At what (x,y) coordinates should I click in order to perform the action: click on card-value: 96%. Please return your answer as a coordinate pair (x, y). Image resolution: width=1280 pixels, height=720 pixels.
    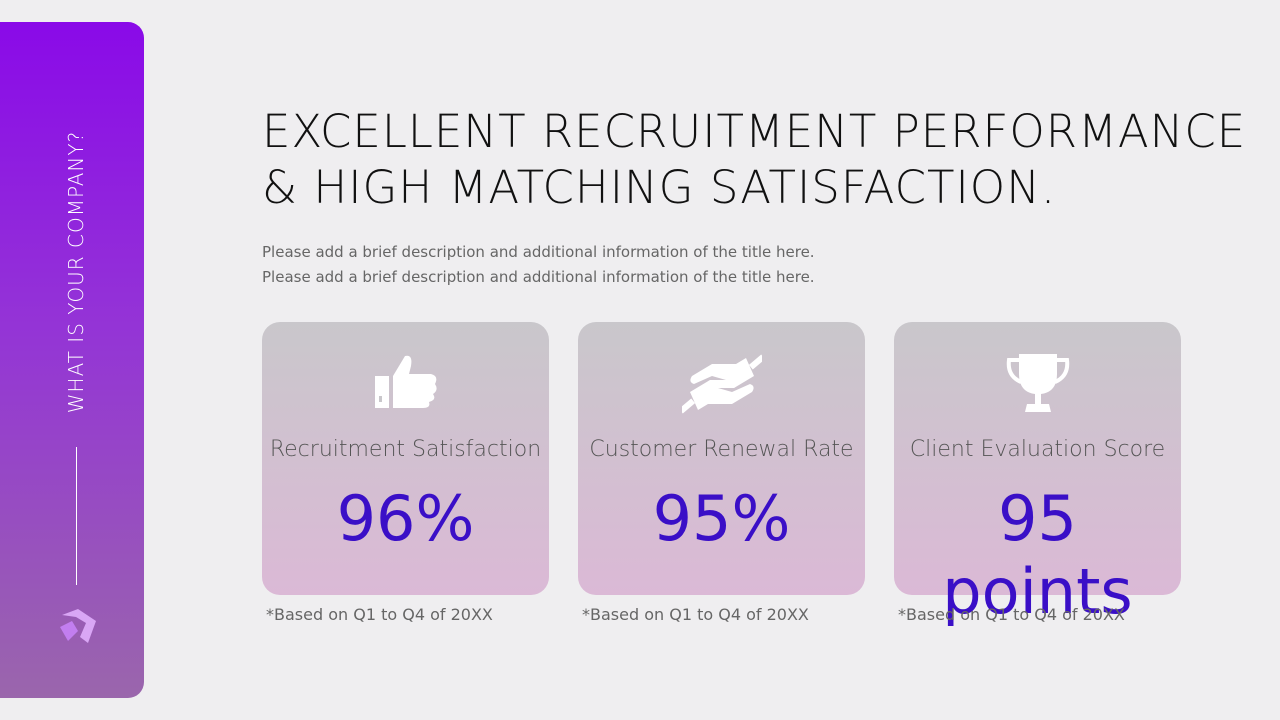
    Looking at the image, I should click on (405, 518).